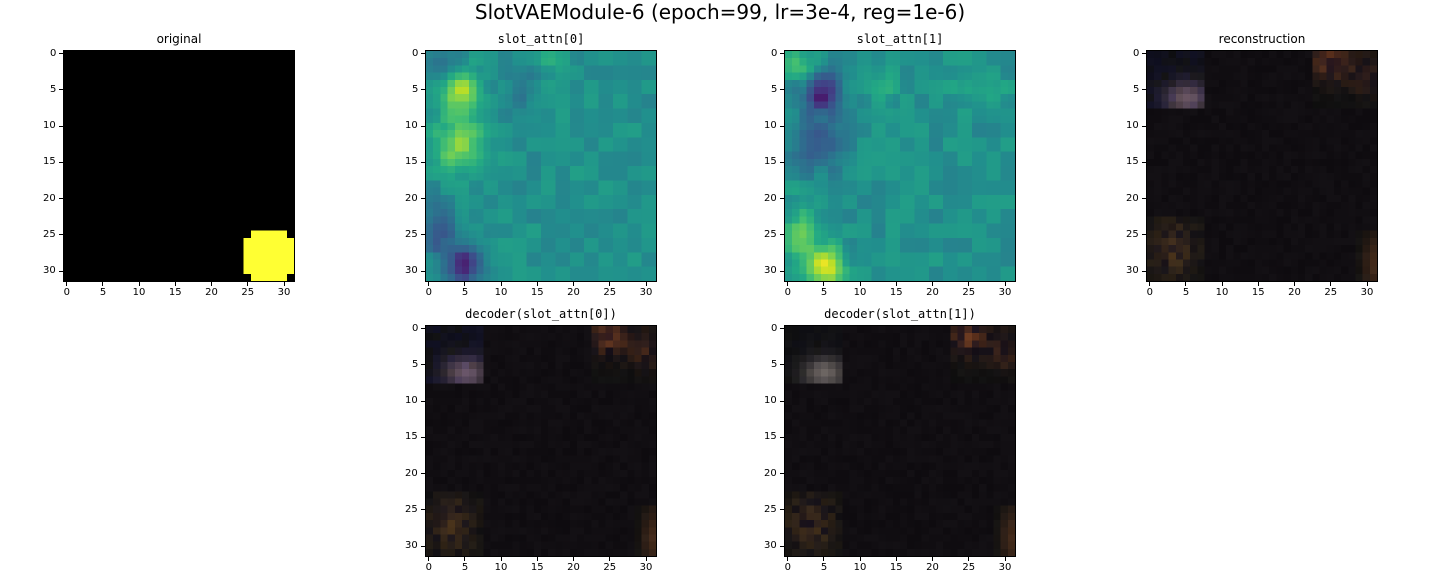  I want to click on panel-slot-attn-1: slot_attn[1] 0 5 10 15 20 25 30 0 5 10 15 20 25 30, so click(890, 170).